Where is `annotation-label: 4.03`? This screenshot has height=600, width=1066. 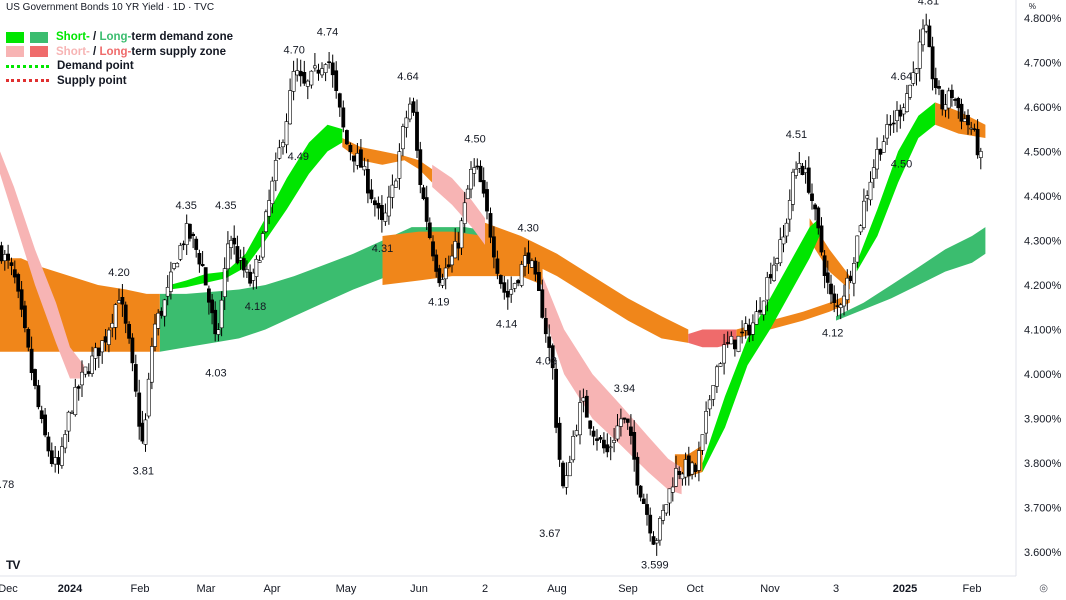 annotation-label: 4.03 is located at coordinates (546, 362).